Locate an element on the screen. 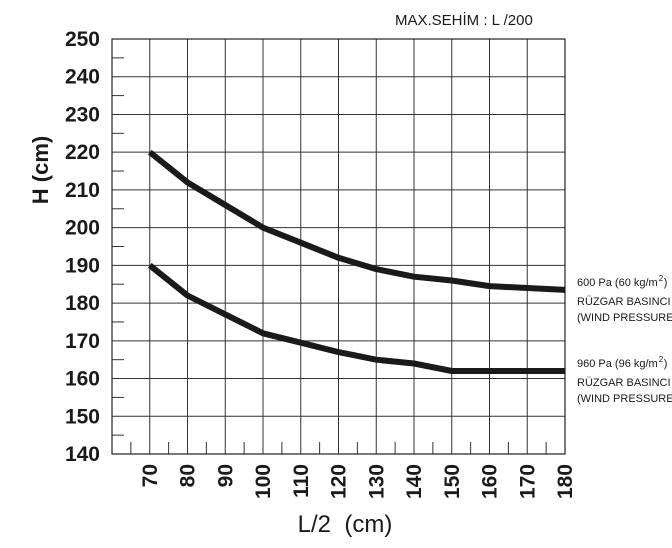 Image resolution: width=672 pixels, height=548 pixels. y-tick-label: 180 is located at coordinates (82, 303).